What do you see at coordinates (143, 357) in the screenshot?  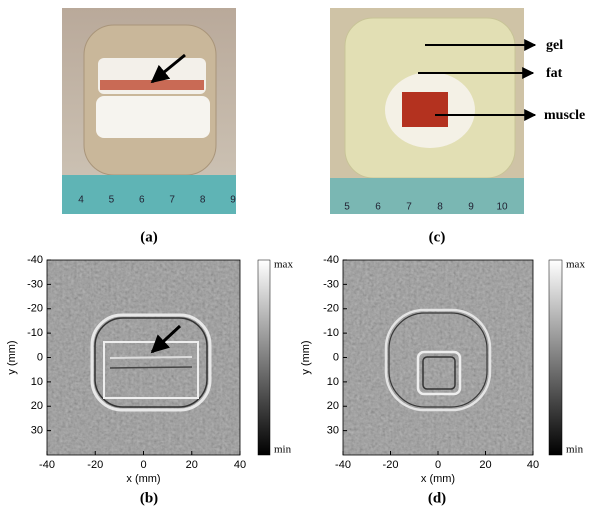 I see `image-b` at bounding box center [143, 357].